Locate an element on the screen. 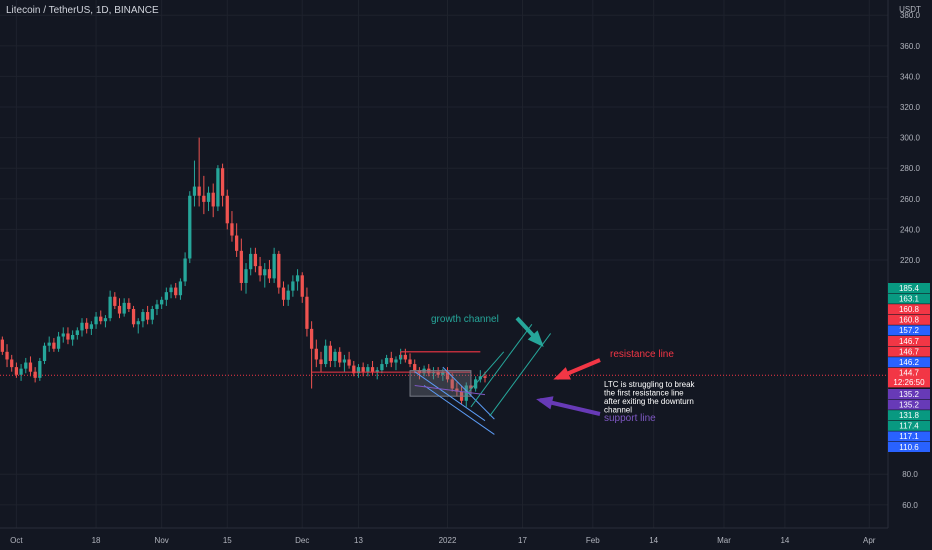 This screenshot has width=932, height=550. growth-channel-lower is located at coordinates (520, 375).